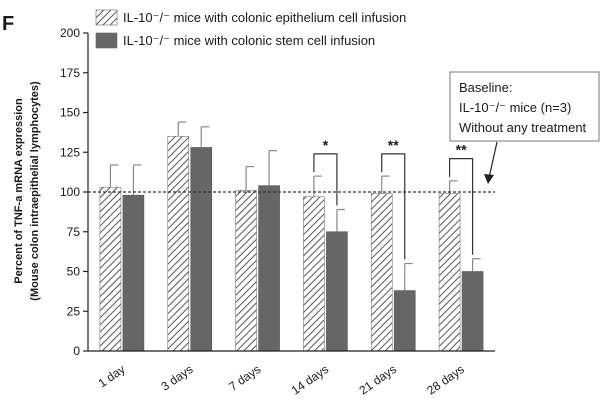 This screenshot has width=605, height=408. Describe the element at coordinates (378, 380) in the screenshot. I see `x-tick-label: 21 days` at that location.